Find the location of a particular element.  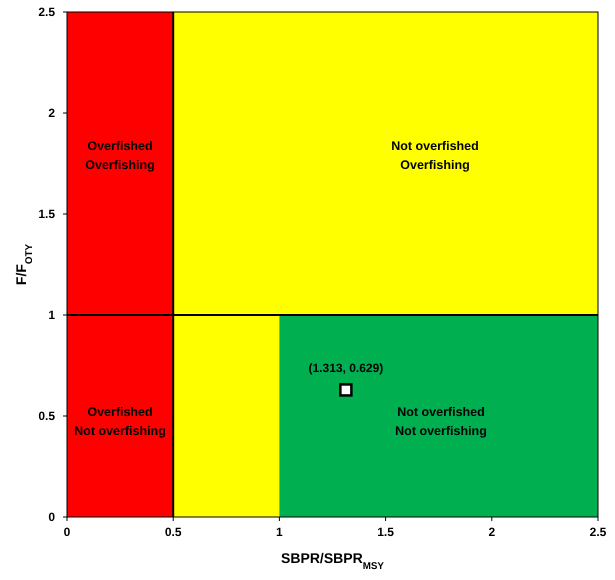

annotation: Not overfished Overfishing is located at coordinates (435, 155).